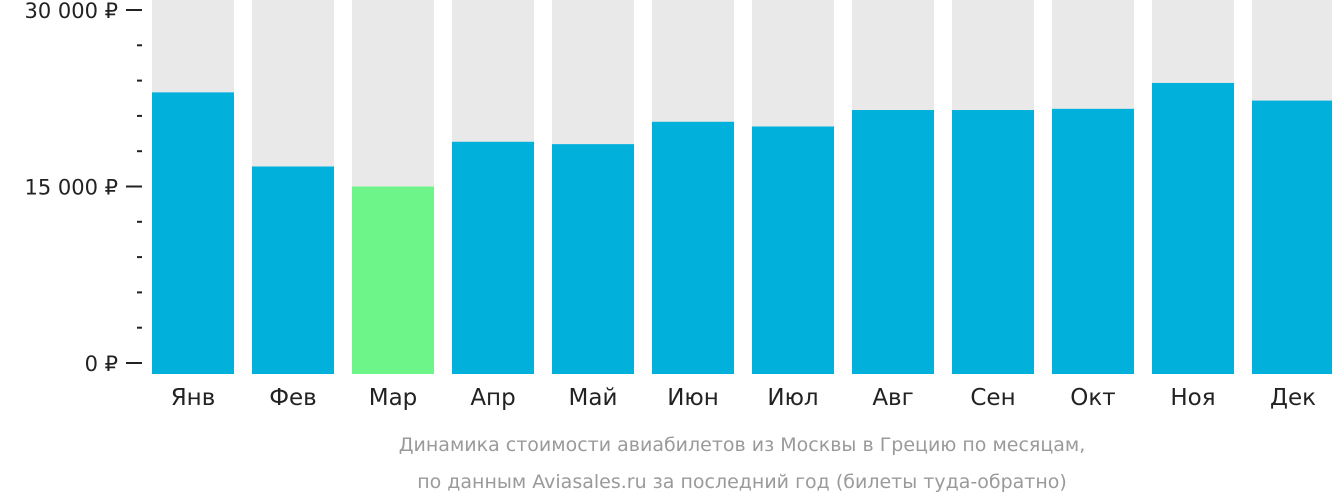 This screenshot has height=502, width=1332. Describe the element at coordinates (693, 398) in the screenshot. I see `x-tick-label: Июн` at that location.